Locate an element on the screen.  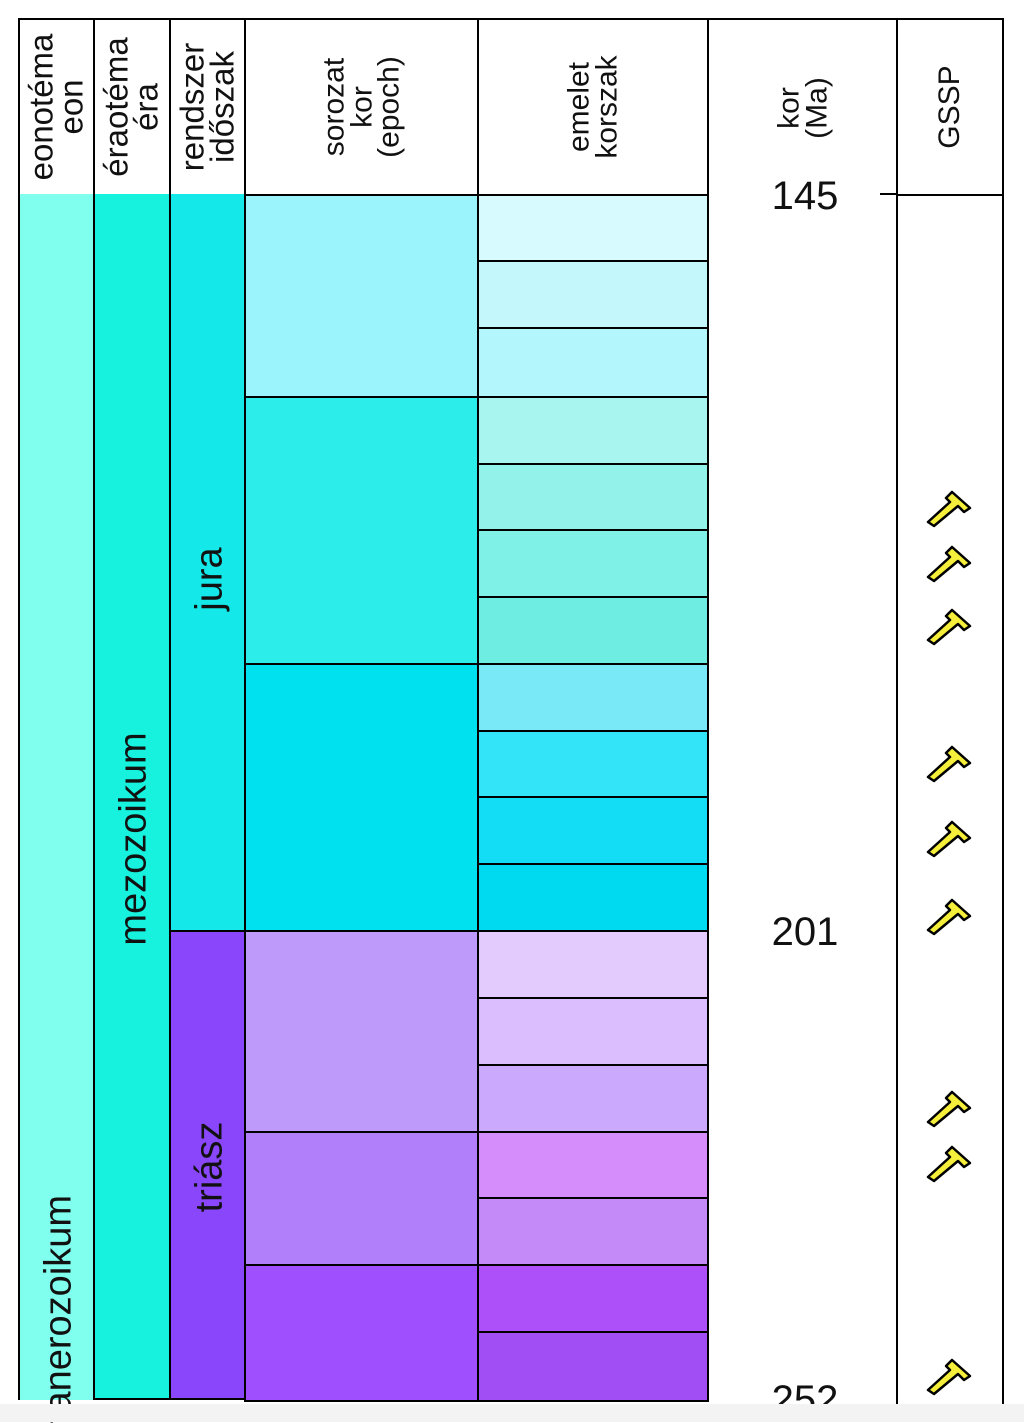
header-age: kor (Ma) is located at coordinates (802, 107).